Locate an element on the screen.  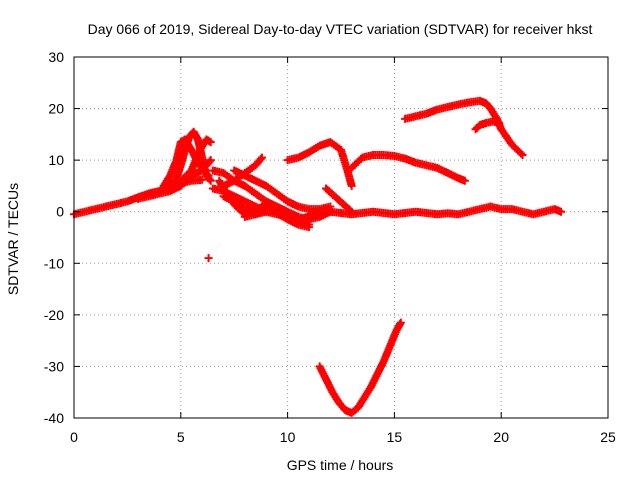
x-tick-label: 5 is located at coordinates (181, 437).